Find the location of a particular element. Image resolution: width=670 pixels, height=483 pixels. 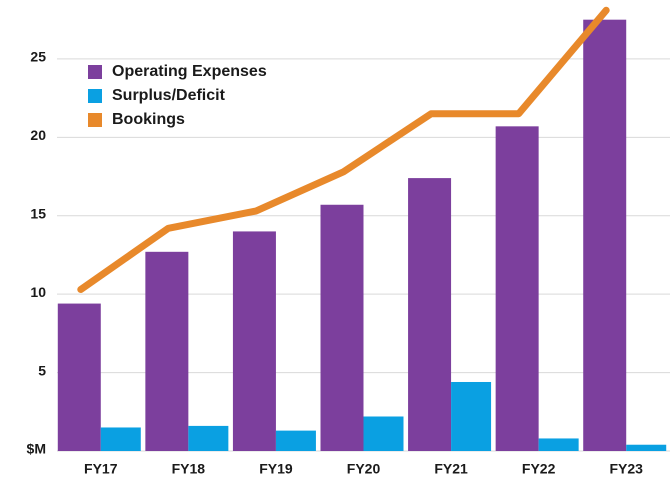

legend-label: Operating Expenses is located at coordinates (189, 71).